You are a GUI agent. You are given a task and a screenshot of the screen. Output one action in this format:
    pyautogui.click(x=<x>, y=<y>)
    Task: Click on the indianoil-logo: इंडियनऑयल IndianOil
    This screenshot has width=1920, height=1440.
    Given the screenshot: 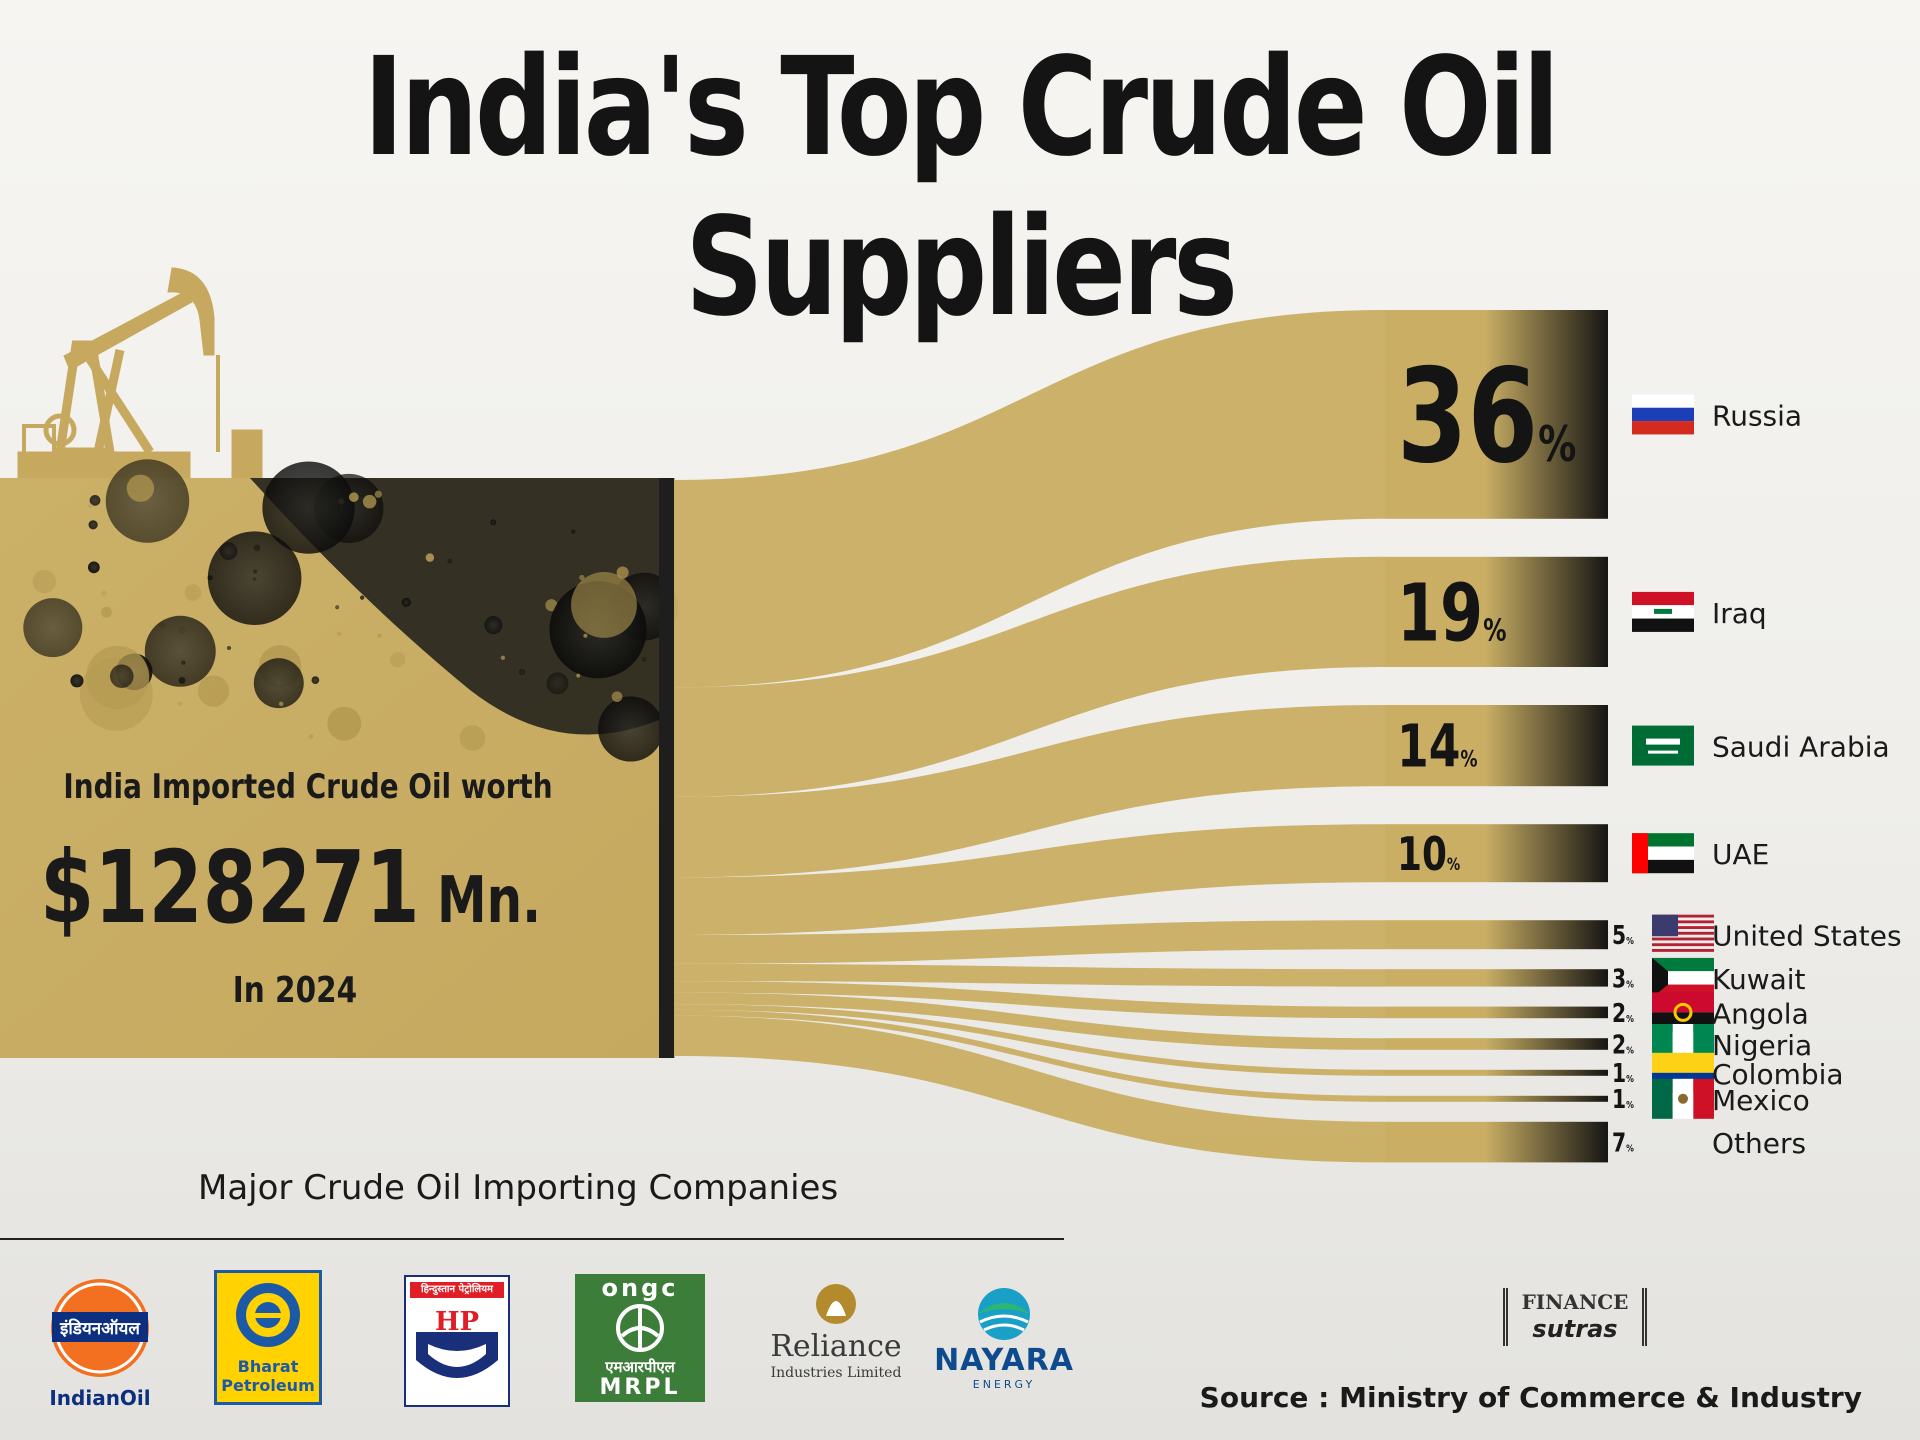 What is the action you would take?
    pyautogui.click(x=100, y=1343)
    